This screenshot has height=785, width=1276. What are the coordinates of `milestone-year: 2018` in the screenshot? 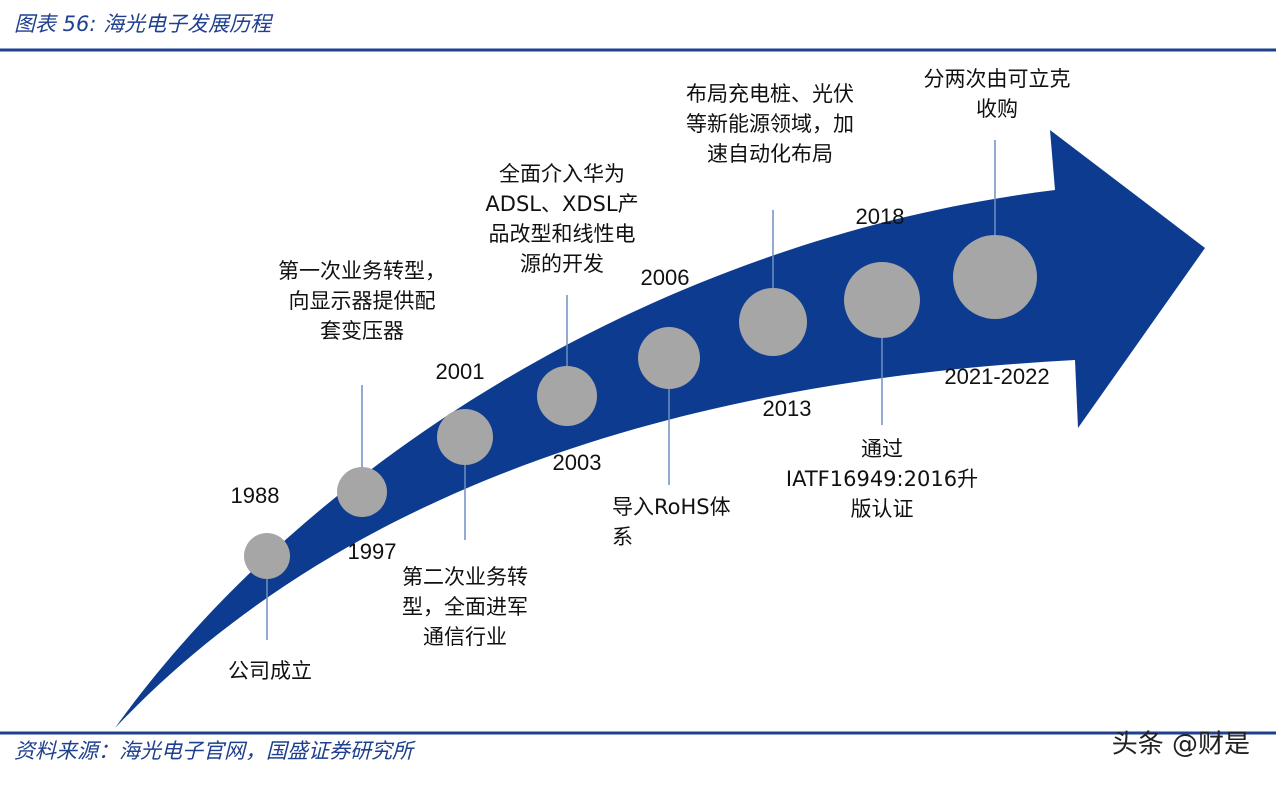 It's located at (880, 216).